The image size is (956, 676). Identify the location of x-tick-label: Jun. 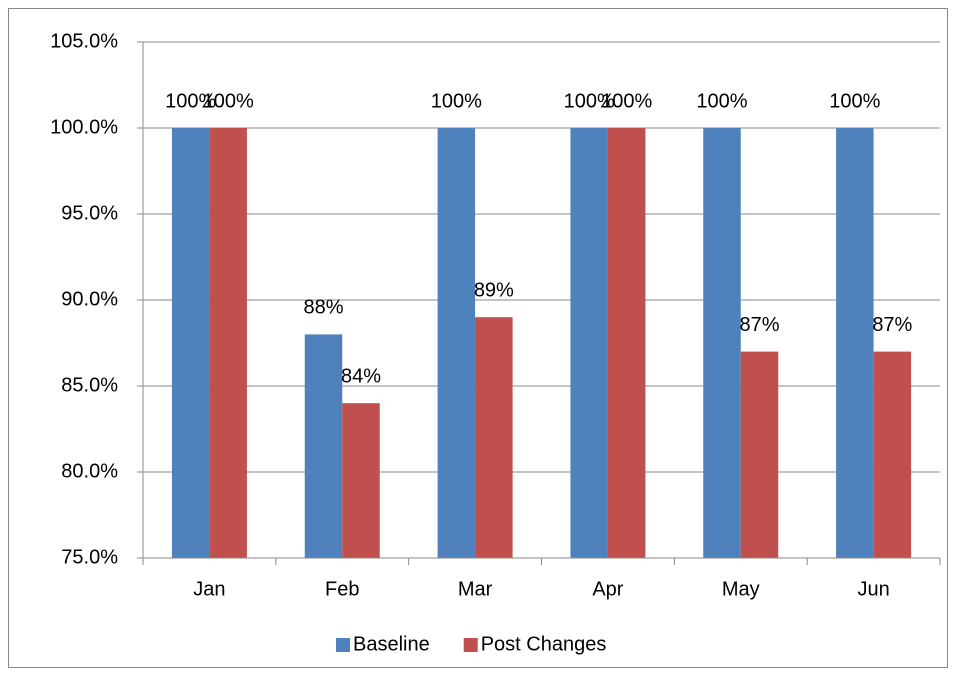
(873, 589).